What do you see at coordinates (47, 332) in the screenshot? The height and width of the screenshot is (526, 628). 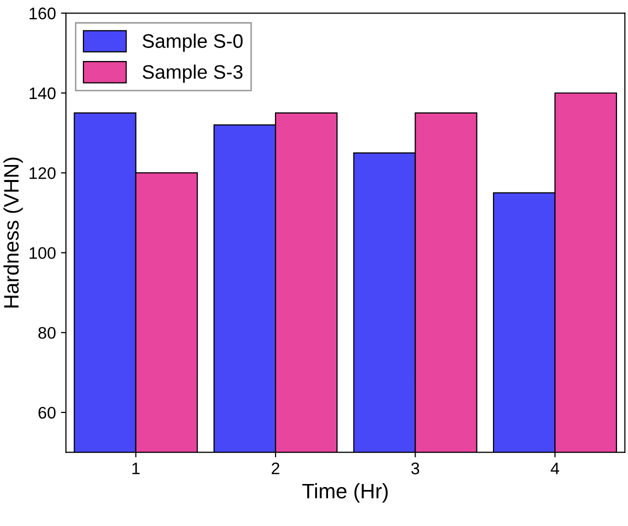 I see `y-tick-label: 80` at bounding box center [47, 332].